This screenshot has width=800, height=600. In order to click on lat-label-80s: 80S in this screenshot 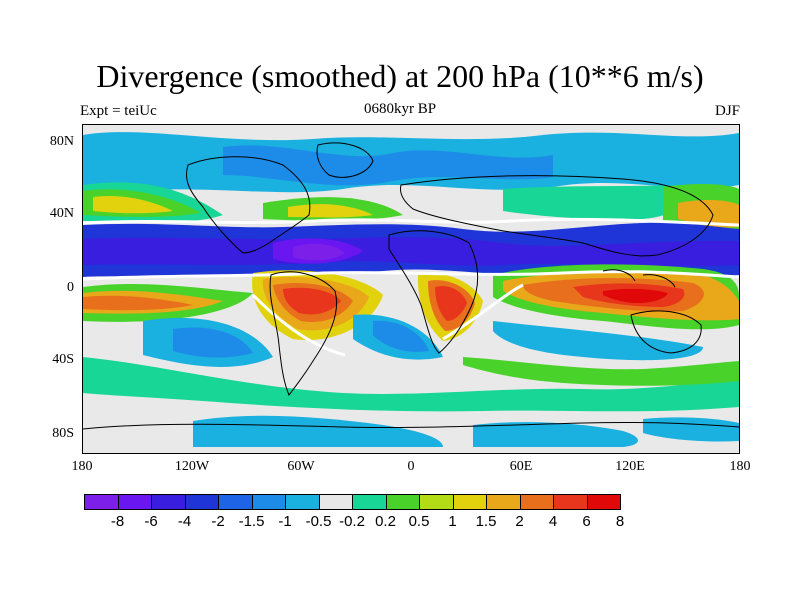, I will do `click(63, 433)`.